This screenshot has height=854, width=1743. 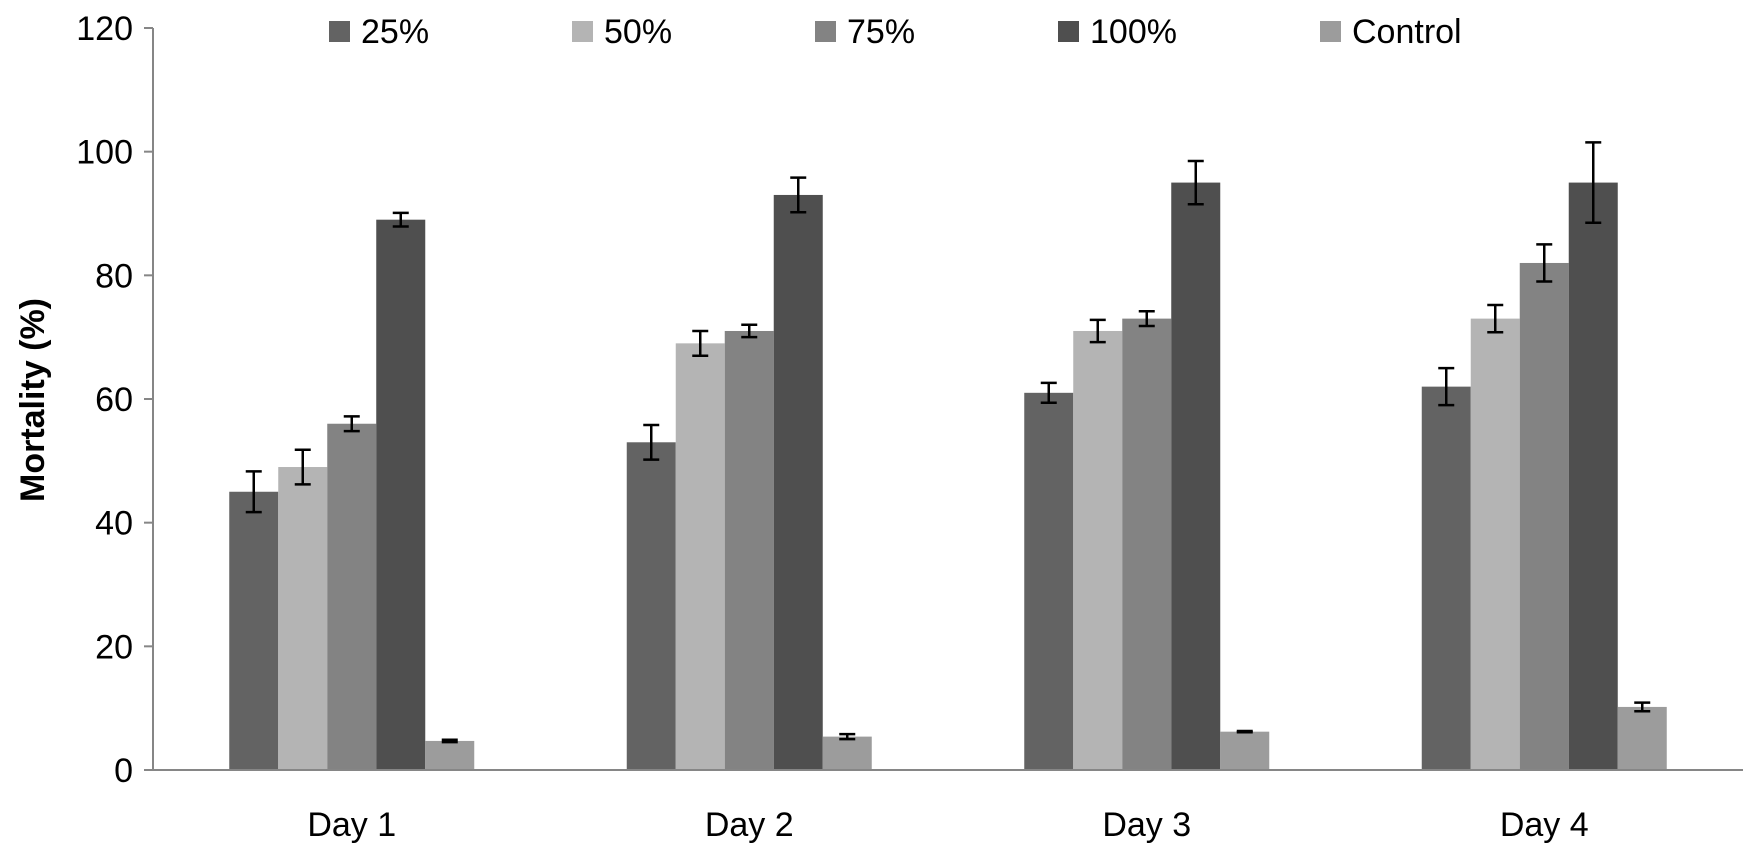 I want to click on y-tick-label: 40, so click(x=114, y=524).